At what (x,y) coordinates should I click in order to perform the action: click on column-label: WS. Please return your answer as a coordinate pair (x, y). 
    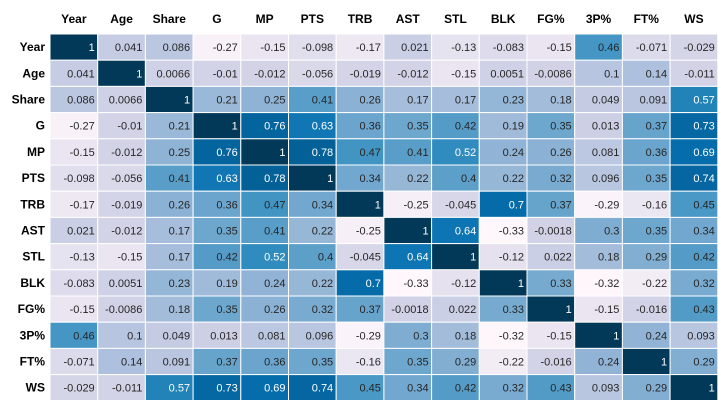
    Looking at the image, I should click on (693, 19).